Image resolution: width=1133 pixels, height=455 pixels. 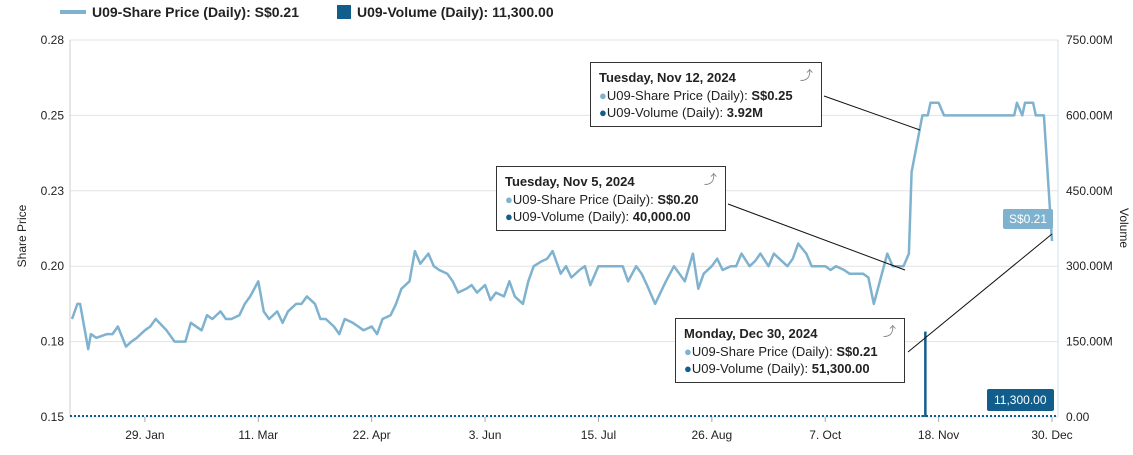 What do you see at coordinates (1078, 417) in the screenshot?
I see `y2-tick-label: 0.00` at bounding box center [1078, 417].